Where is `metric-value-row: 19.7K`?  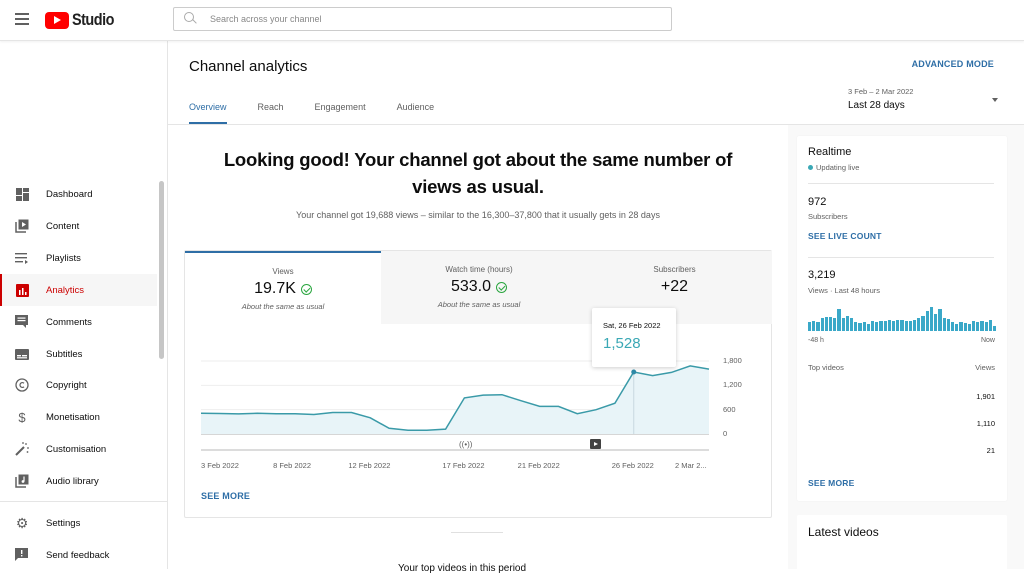 metric-value-row: 19.7K is located at coordinates (283, 289).